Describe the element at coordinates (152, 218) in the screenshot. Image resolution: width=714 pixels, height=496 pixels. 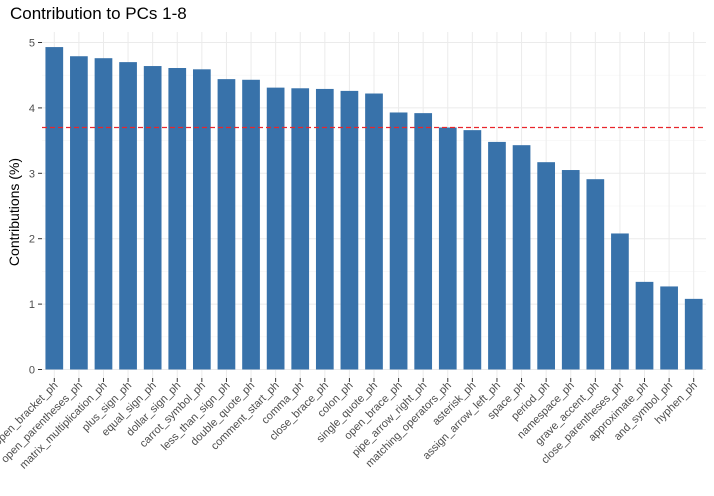
I see `bar-equal_sign_ph` at that location.